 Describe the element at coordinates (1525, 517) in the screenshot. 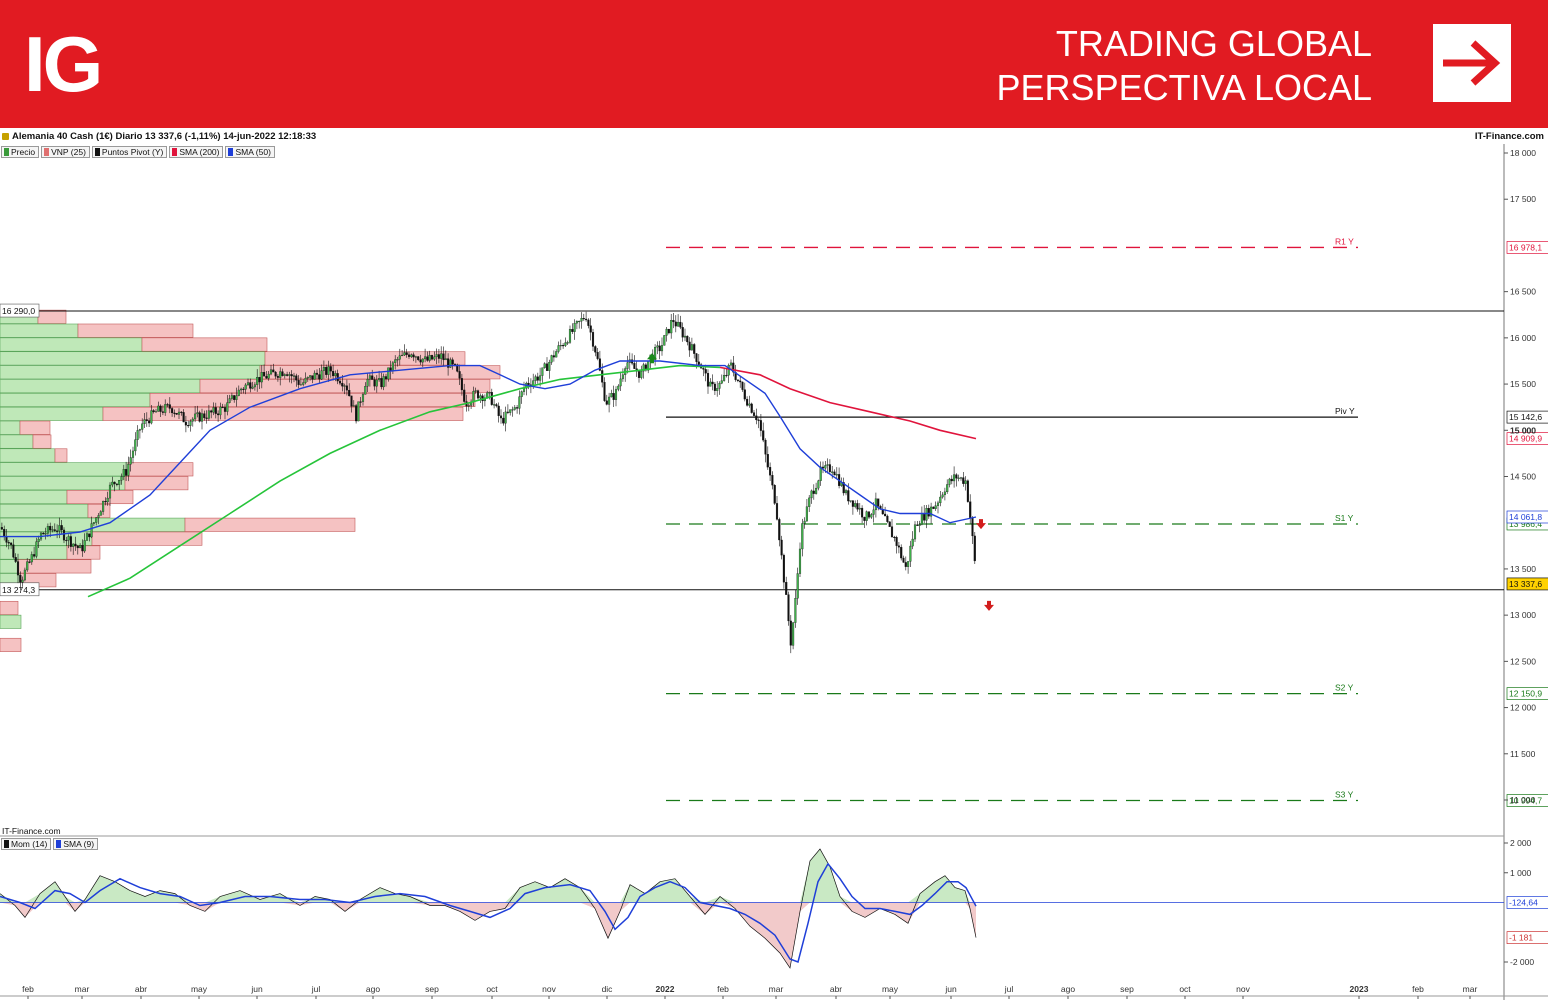

I see `axis-value-label: 14 061,8` at that location.